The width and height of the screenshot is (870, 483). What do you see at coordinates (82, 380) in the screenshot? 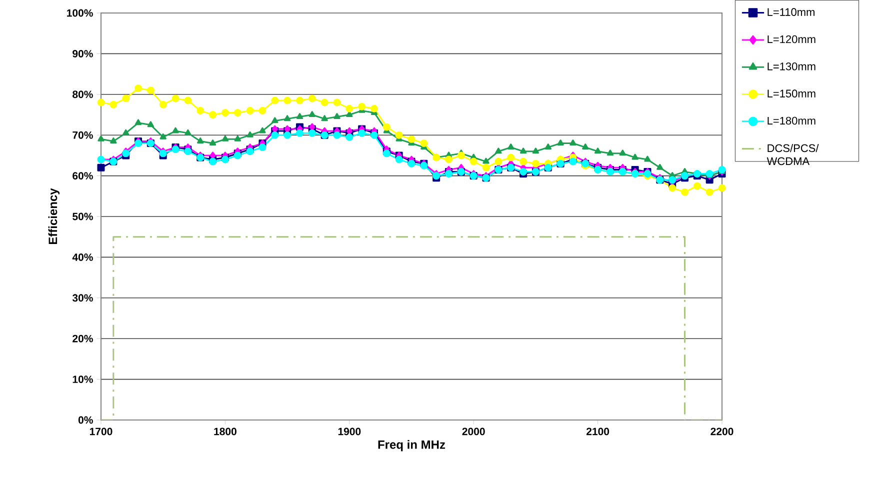
I see `y-tick-label: 10%` at bounding box center [82, 380].